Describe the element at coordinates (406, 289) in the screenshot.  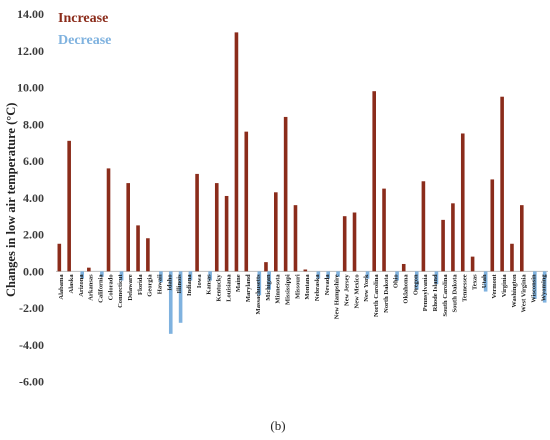
I see `x-category-label: Oklahoma` at that location.